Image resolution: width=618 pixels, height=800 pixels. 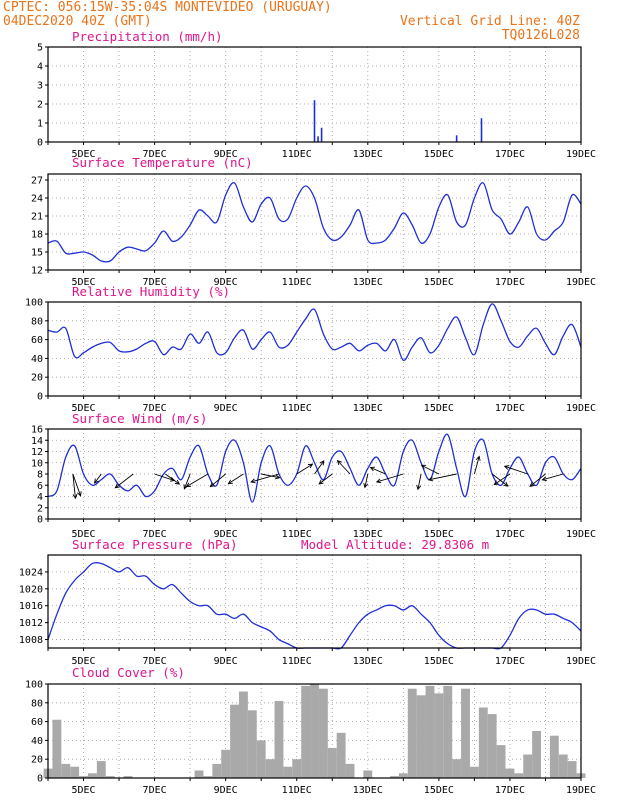 What do you see at coordinates (318, 139) in the screenshot?
I see `precip-bar` at bounding box center [318, 139].